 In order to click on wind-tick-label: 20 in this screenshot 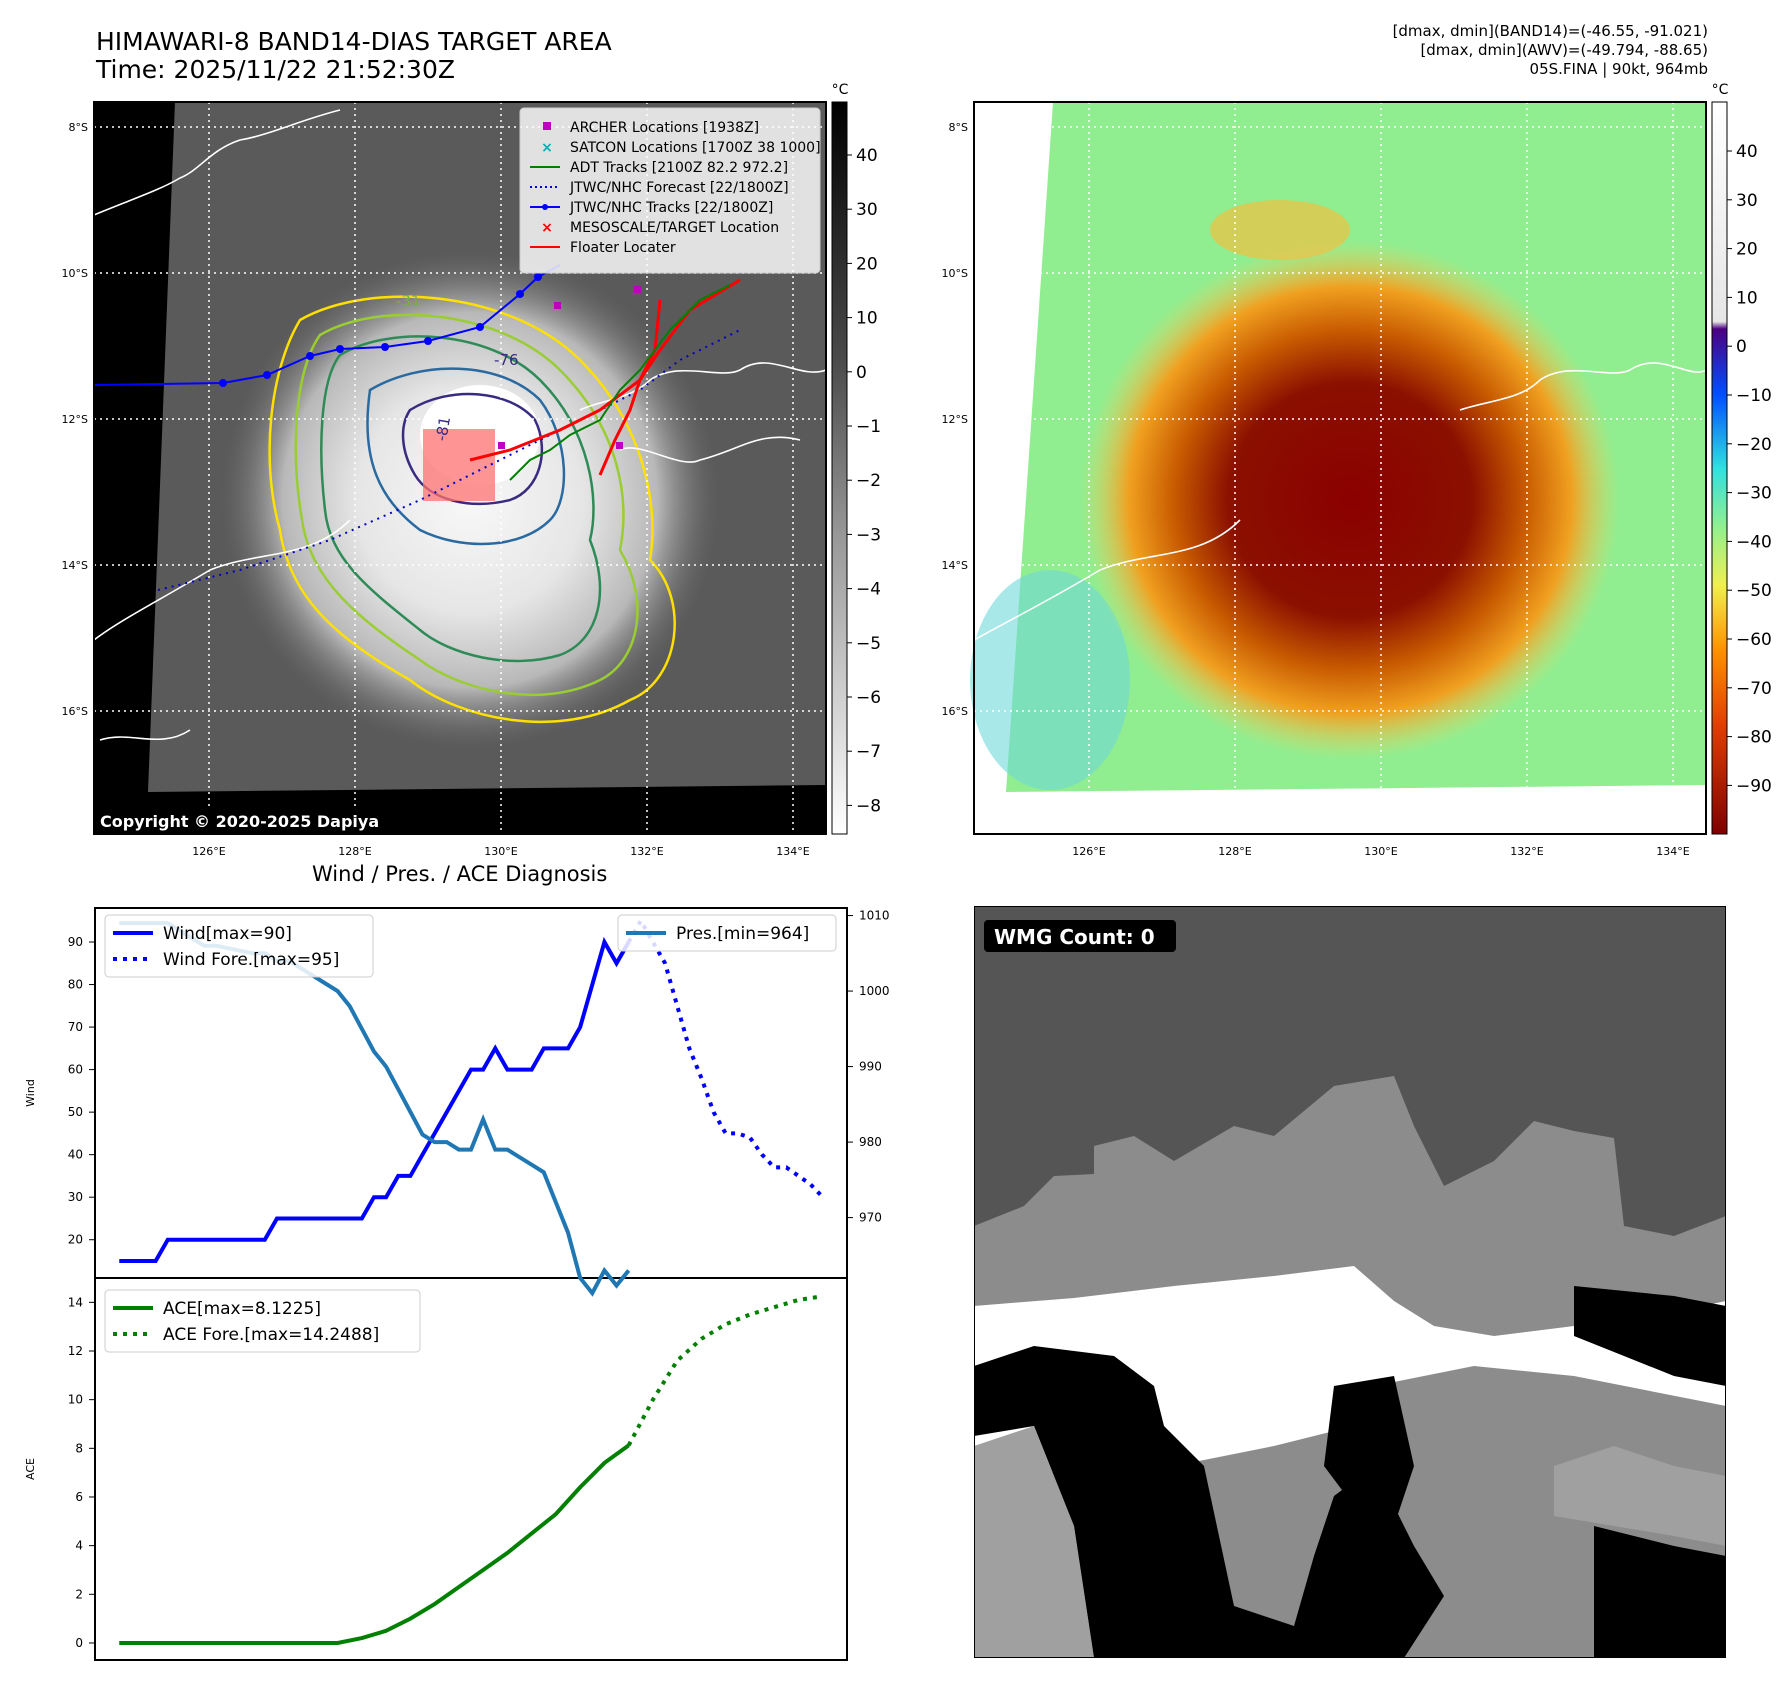, I will do `click(75, 1240)`.